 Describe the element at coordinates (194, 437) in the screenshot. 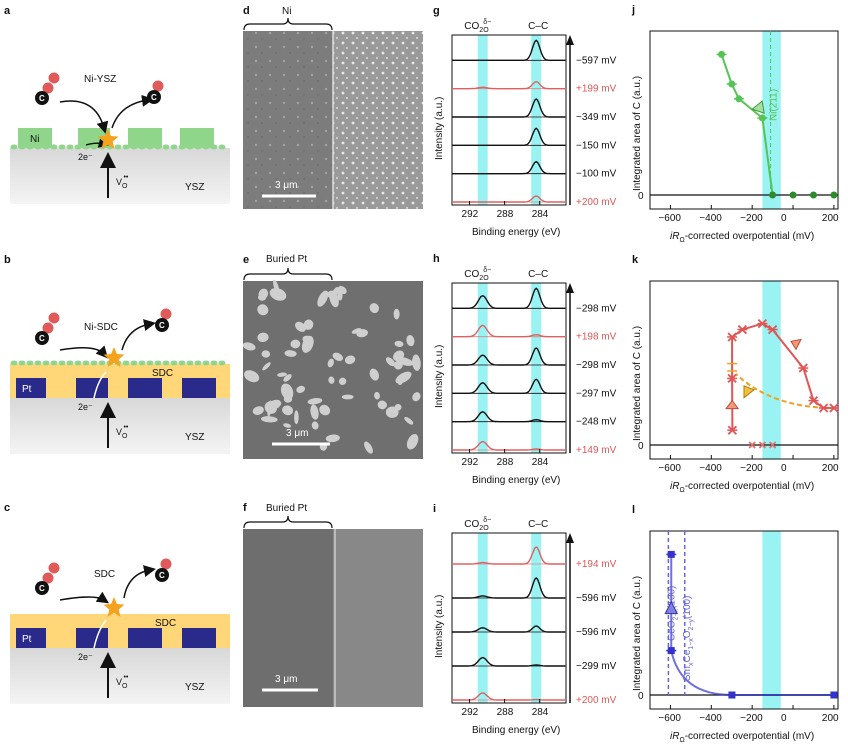

I see `ysz-label: YSZ` at that location.